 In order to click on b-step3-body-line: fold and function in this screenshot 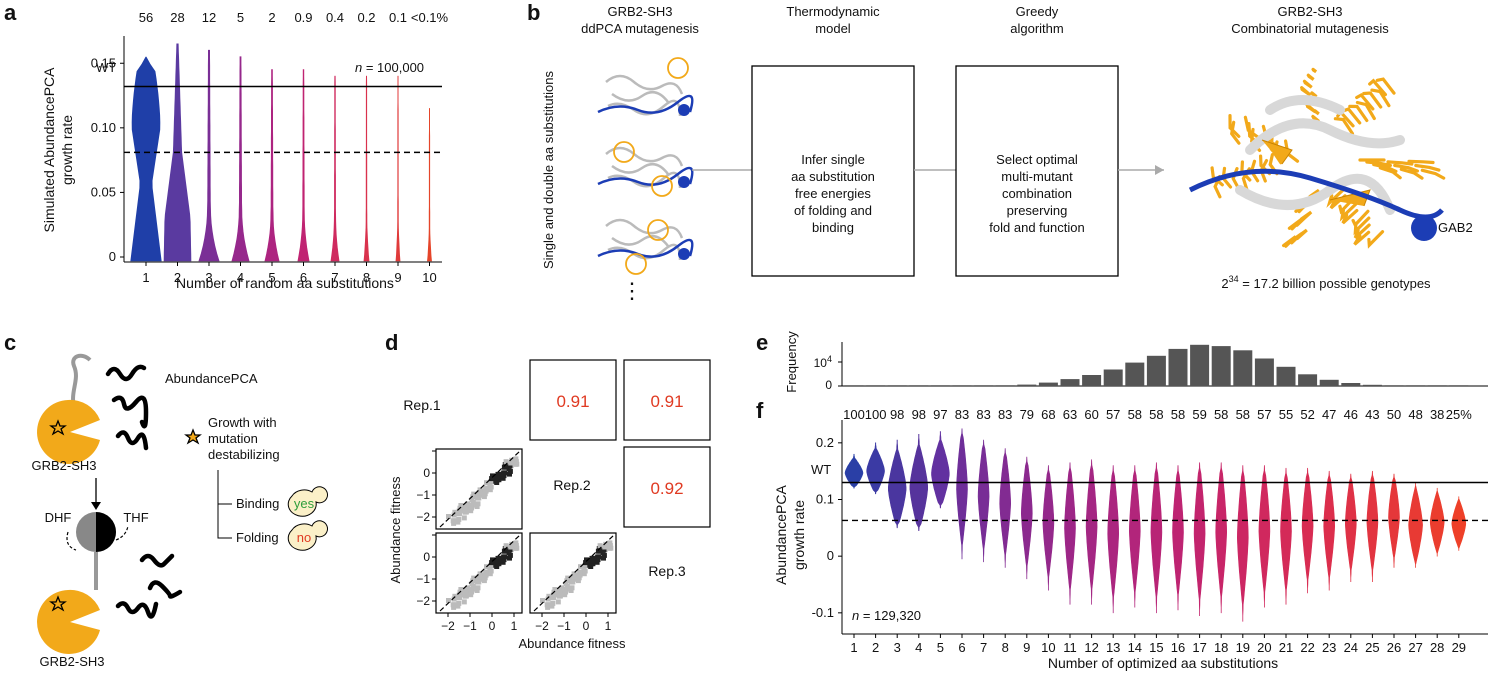, I will do `click(1036, 227)`.